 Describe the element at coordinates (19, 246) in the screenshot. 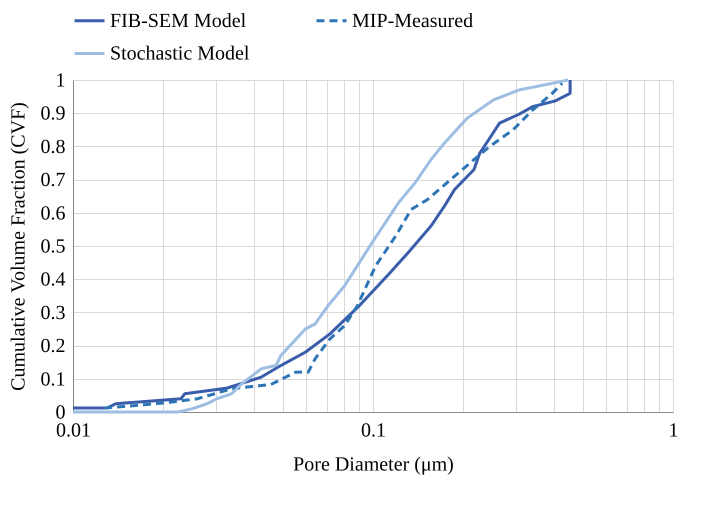

I see `y-axis-title: Cumulative Volume Fraction (CVF)` at that location.